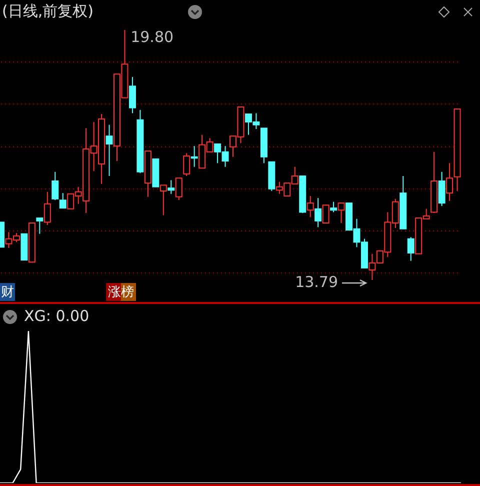 This screenshot has width=480, height=486. Describe the element at coordinates (152, 37) in the screenshot. I see `annotation: 19.80` at that location.